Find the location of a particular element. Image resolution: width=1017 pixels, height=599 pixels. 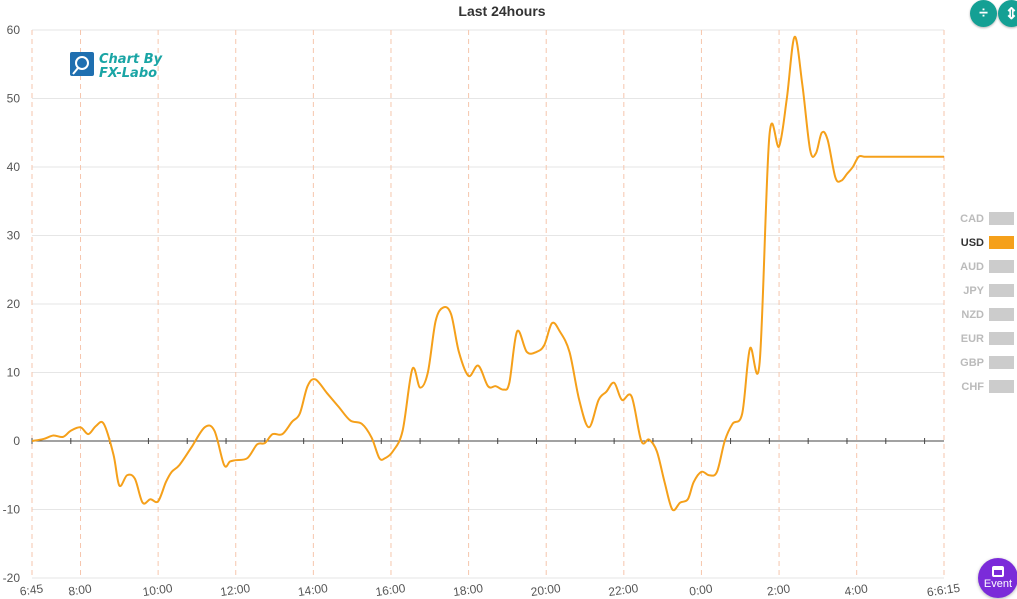

x-tick-label: 22:00 is located at coordinates (623, 590).